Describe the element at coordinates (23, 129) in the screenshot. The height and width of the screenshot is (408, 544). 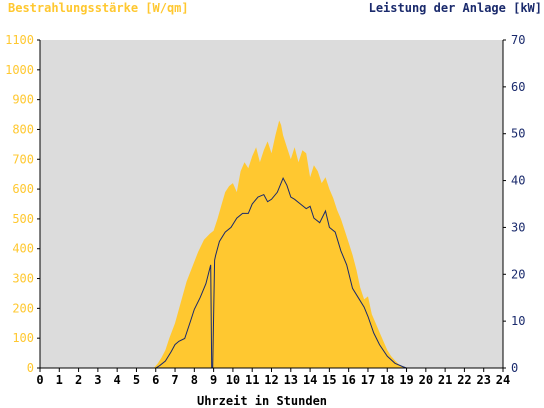
I see `left-tick-label: 800` at that location.